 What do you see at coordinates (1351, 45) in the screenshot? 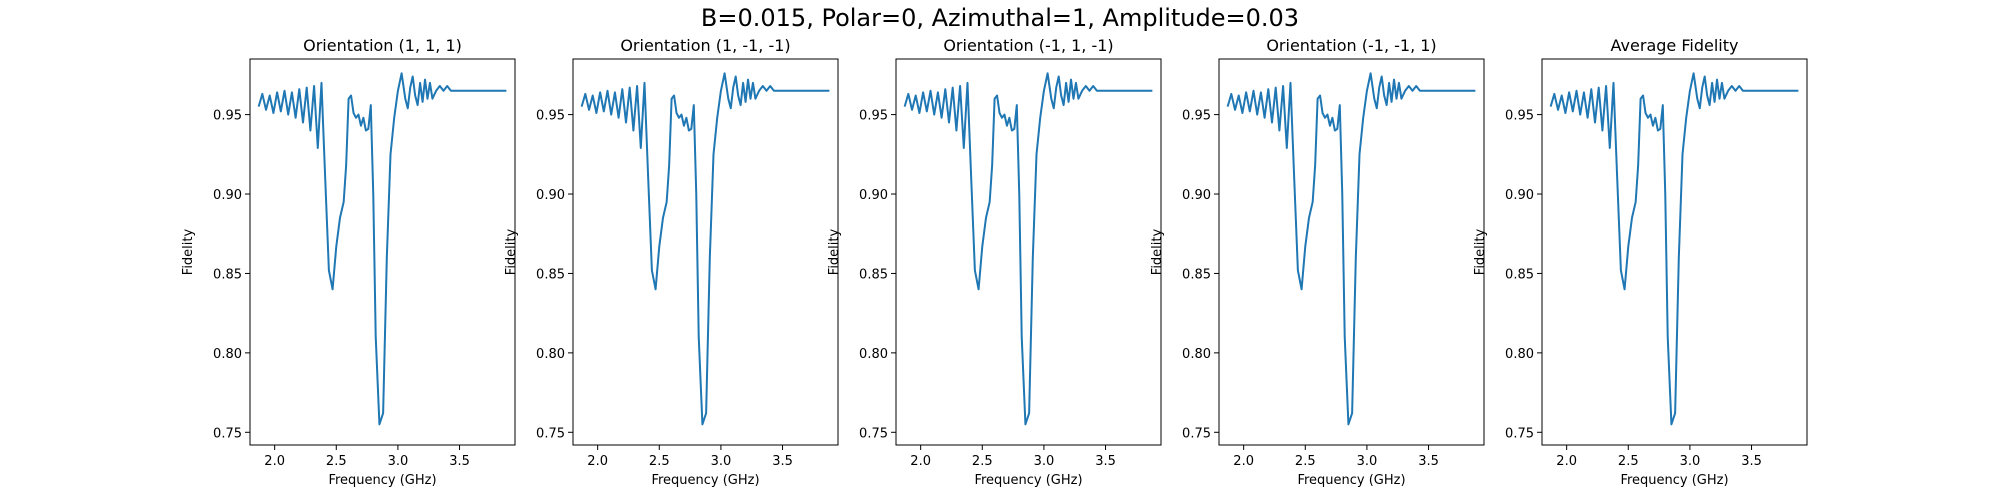
I see `subplot-title: Orientation (-1, -1, 1)` at bounding box center [1351, 45].